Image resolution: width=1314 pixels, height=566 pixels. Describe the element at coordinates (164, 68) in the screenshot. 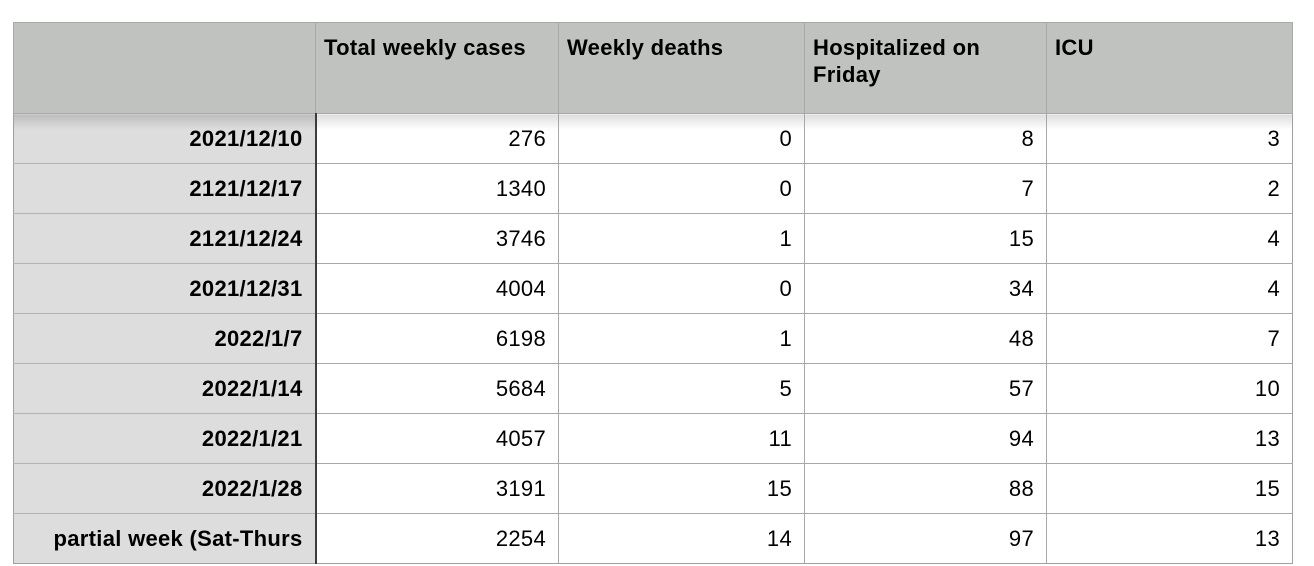

I see `corner-header-cell` at that location.